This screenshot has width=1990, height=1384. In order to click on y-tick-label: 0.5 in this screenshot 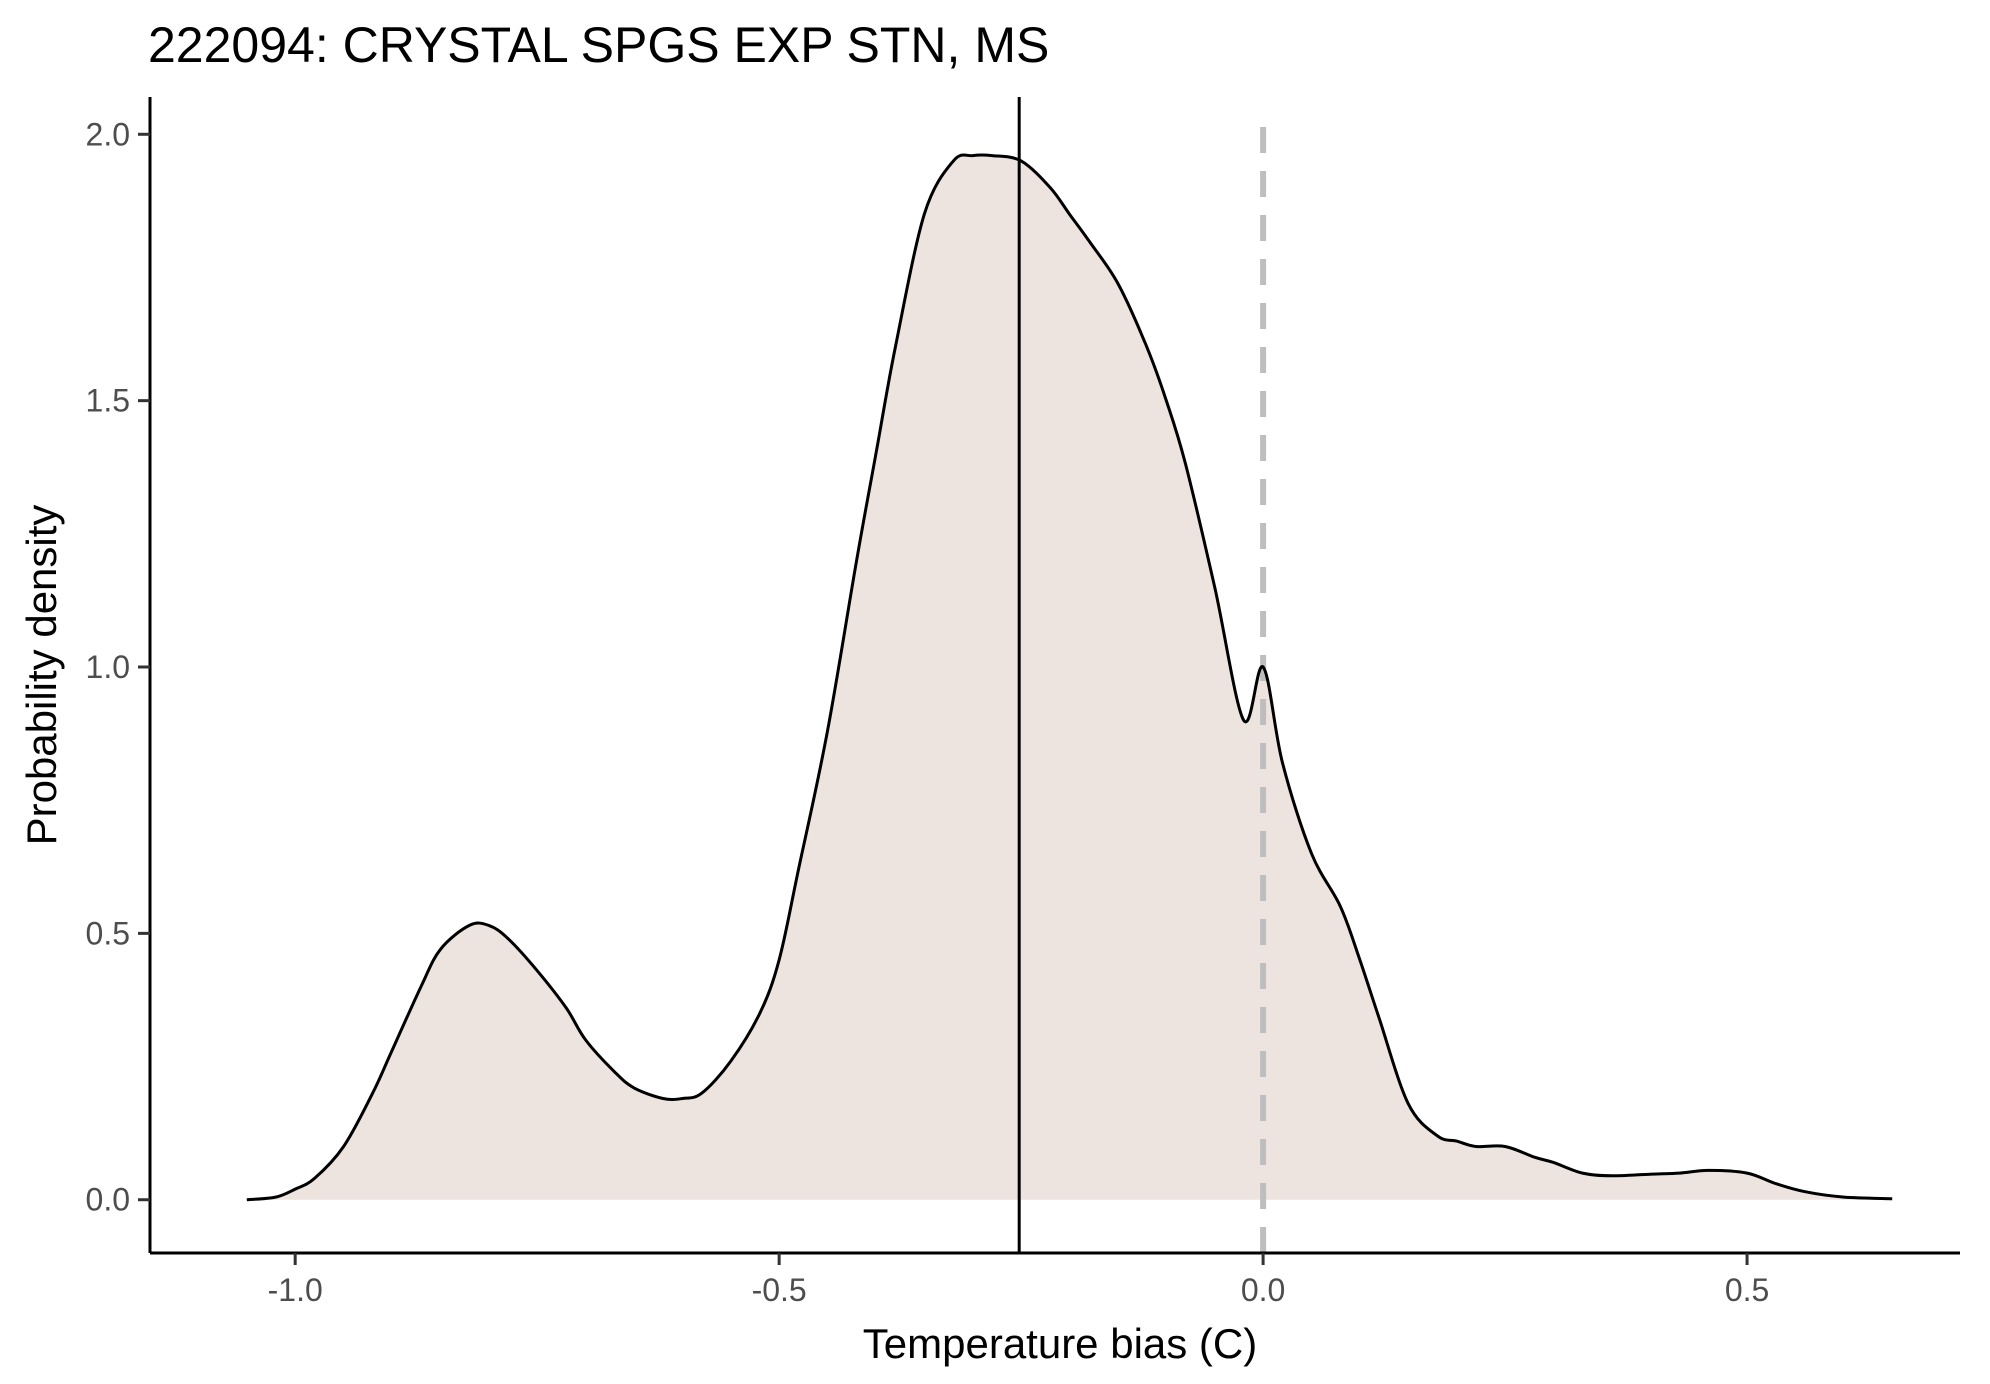, I will do `click(108, 933)`.